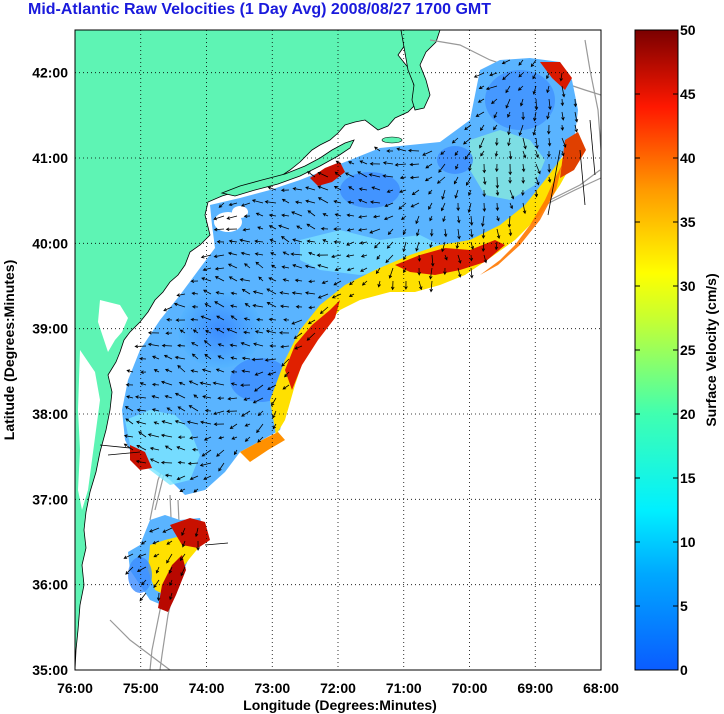  What do you see at coordinates (89, 430) in the screenshot?
I see `chesapeake-bay` at bounding box center [89, 430].